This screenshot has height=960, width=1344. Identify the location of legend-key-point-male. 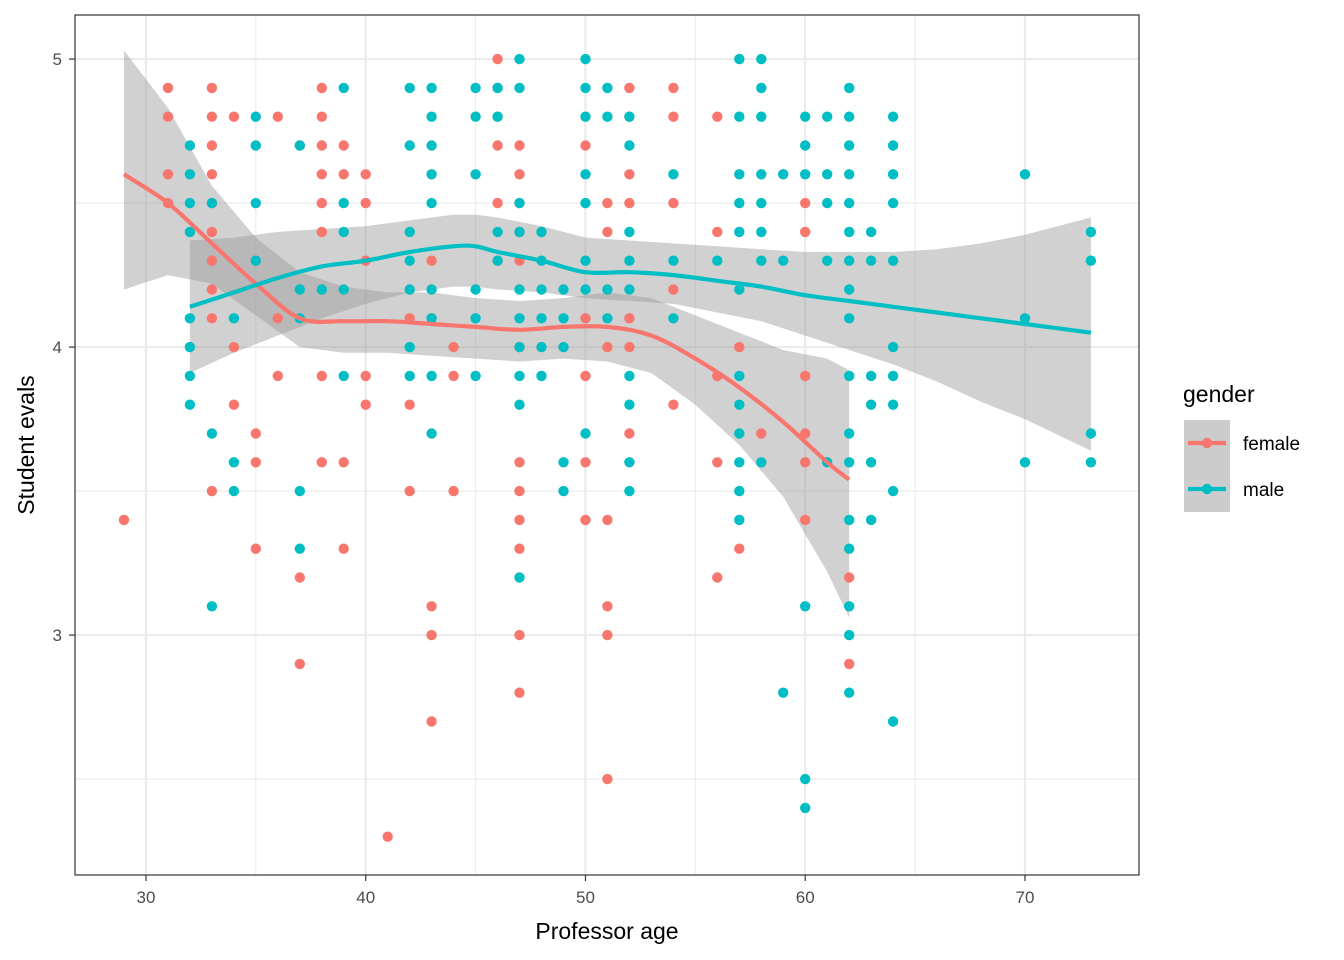
(1207, 489).